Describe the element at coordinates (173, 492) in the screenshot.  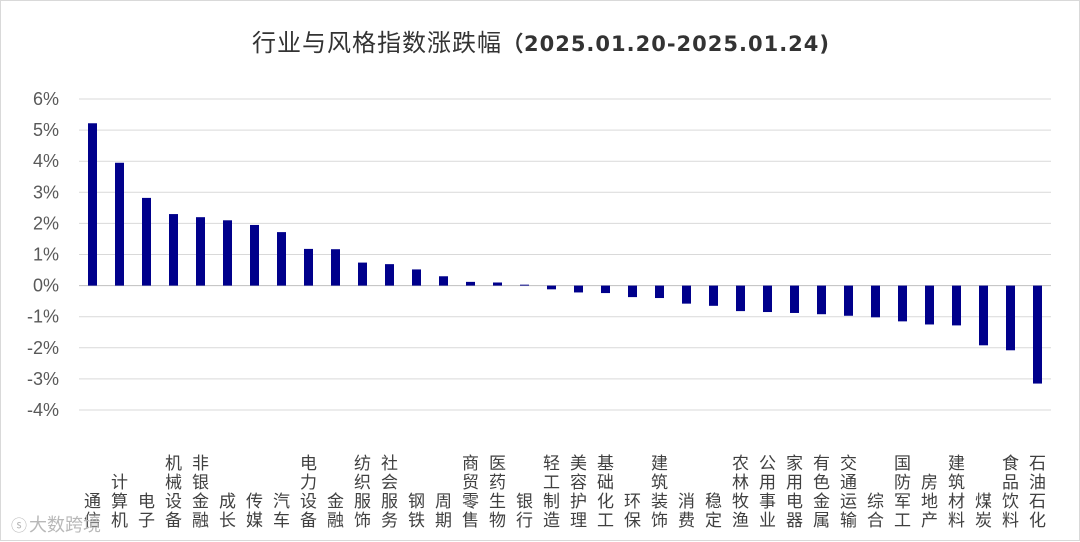
I see `x-tick-label: 机械设备` at that location.